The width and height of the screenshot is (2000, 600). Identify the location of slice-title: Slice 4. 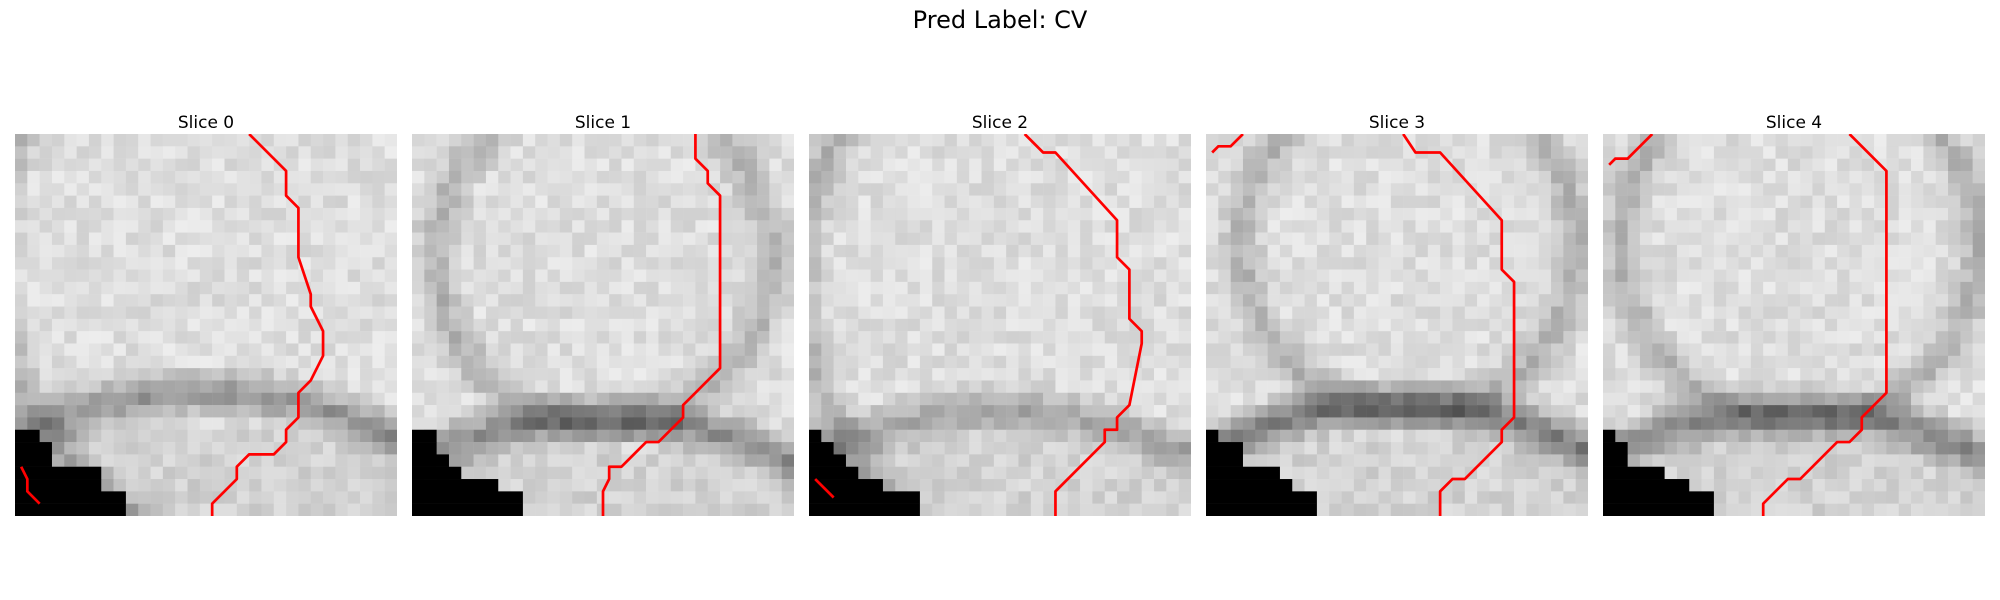
(1794, 123).